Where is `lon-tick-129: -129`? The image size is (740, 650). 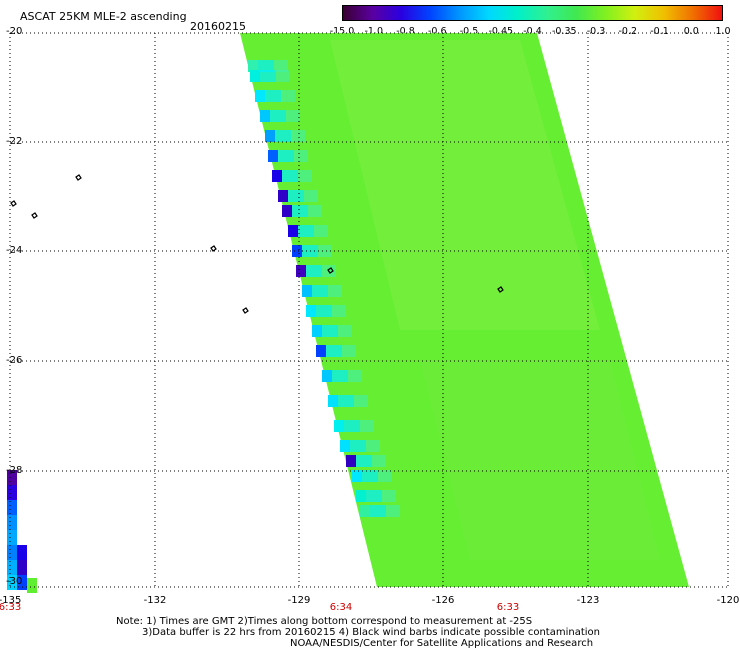
lon-tick-129: -129 is located at coordinates (299, 600).